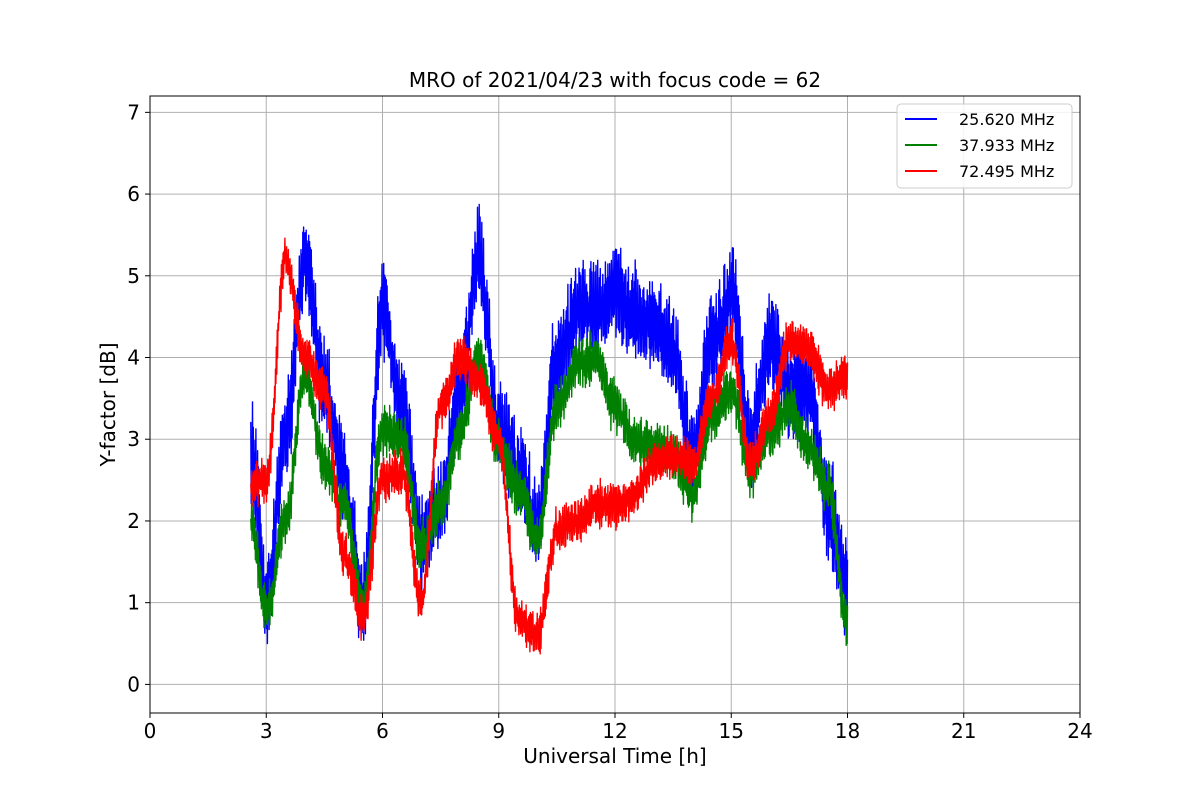 The width and height of the screenshot is (1200, 800). Describe the element at coordinates (847, 731) in the screenshot. I see `x-tick-label: 18` at that location.